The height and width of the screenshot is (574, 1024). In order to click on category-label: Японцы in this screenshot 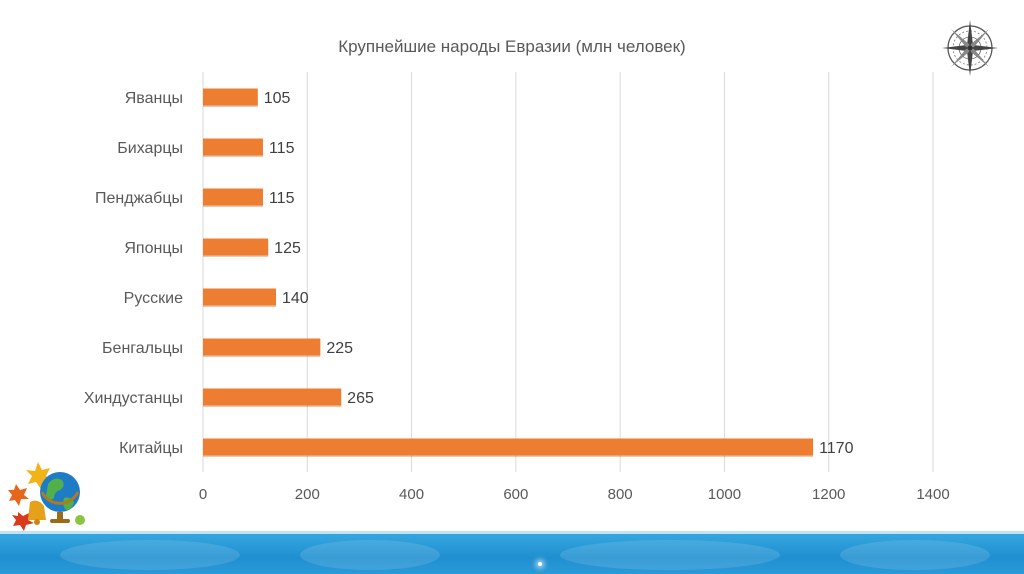, I will do `click(153, 248)`.